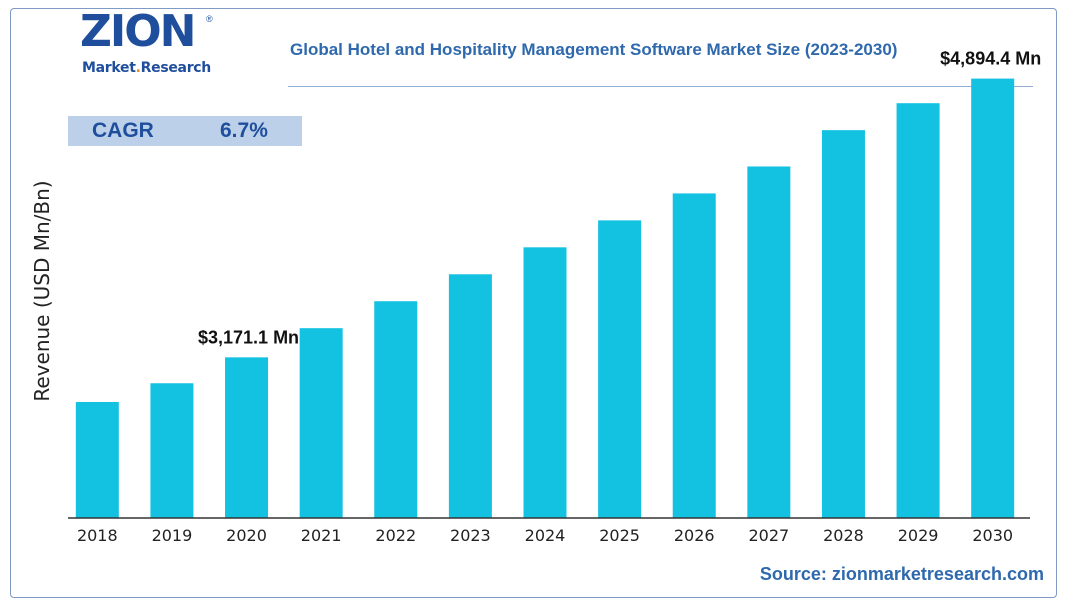  Describe the element at coordinates (993, 298) in the screenshot. I see `bar-2030` at that location.